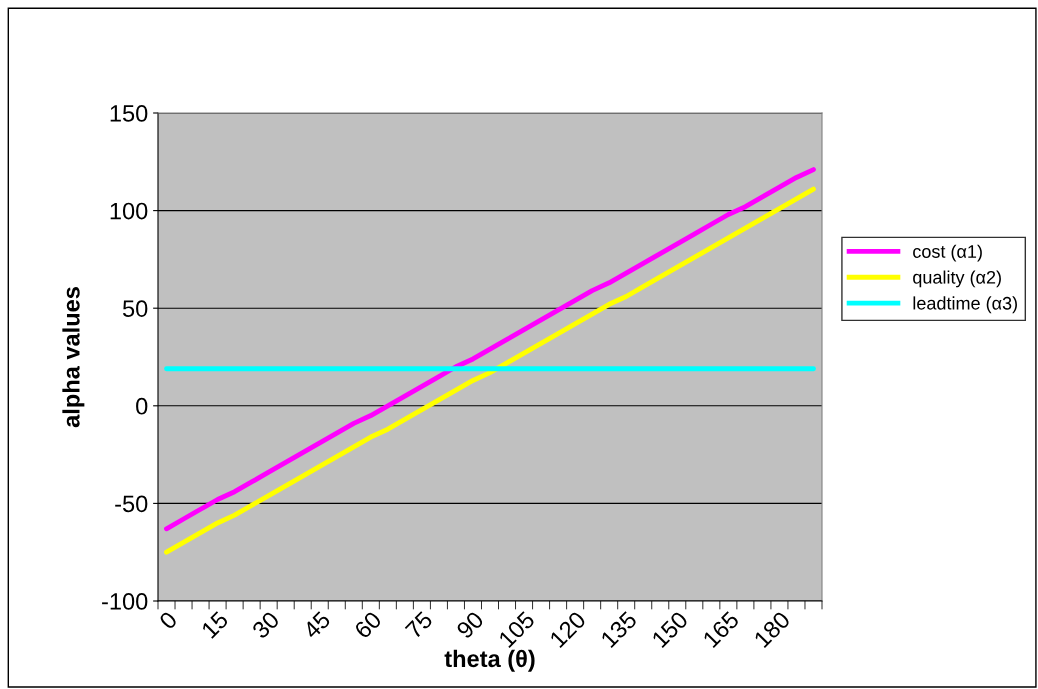  What do you see at coordinates (516, 629) in the screenshot?
I see `x-tick-label: 105` at bounding box center [516, 629].